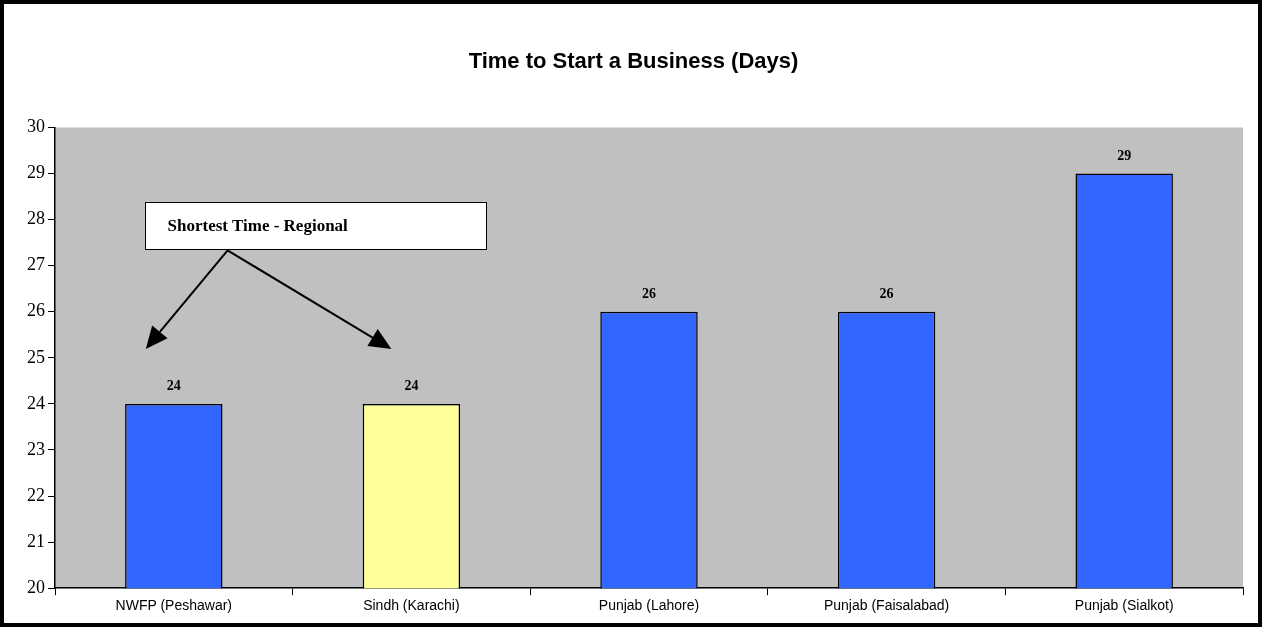 This screenshot has height=627, width=1262. I want to click on x-tick-label: Punjab (Lahore), so click(649, 605).